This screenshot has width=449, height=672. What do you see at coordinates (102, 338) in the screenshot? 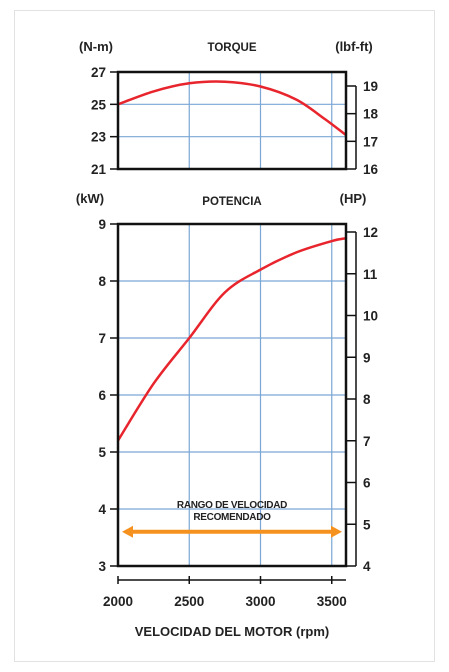
I see `y-tick-label-left: 7` at bounding box center [102, 338].